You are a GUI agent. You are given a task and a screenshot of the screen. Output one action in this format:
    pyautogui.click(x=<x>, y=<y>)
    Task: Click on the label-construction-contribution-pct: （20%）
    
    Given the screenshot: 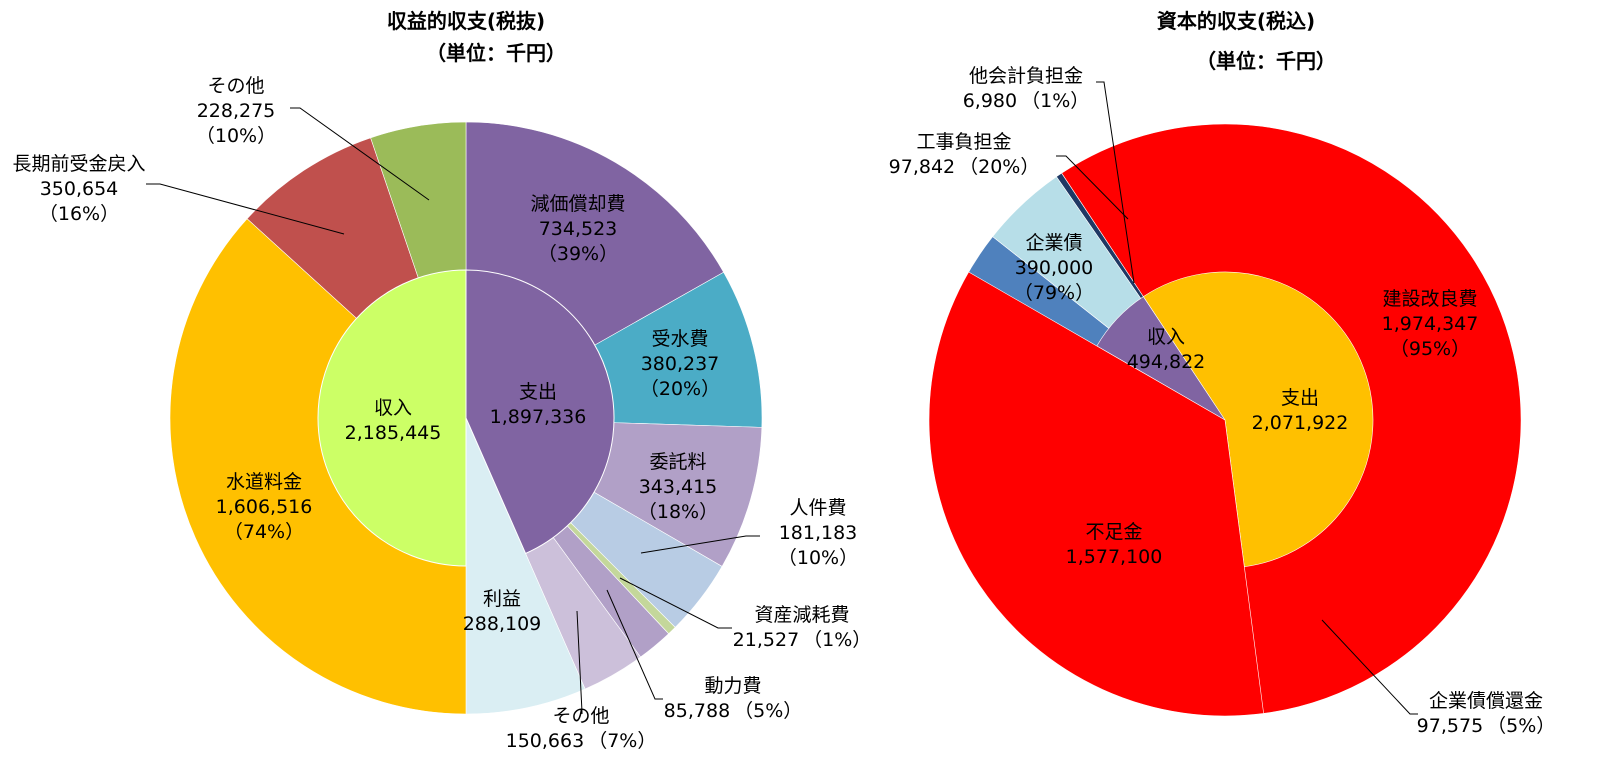 What is the action you would take?
    pyautogui.click(x=999, y=167)
    